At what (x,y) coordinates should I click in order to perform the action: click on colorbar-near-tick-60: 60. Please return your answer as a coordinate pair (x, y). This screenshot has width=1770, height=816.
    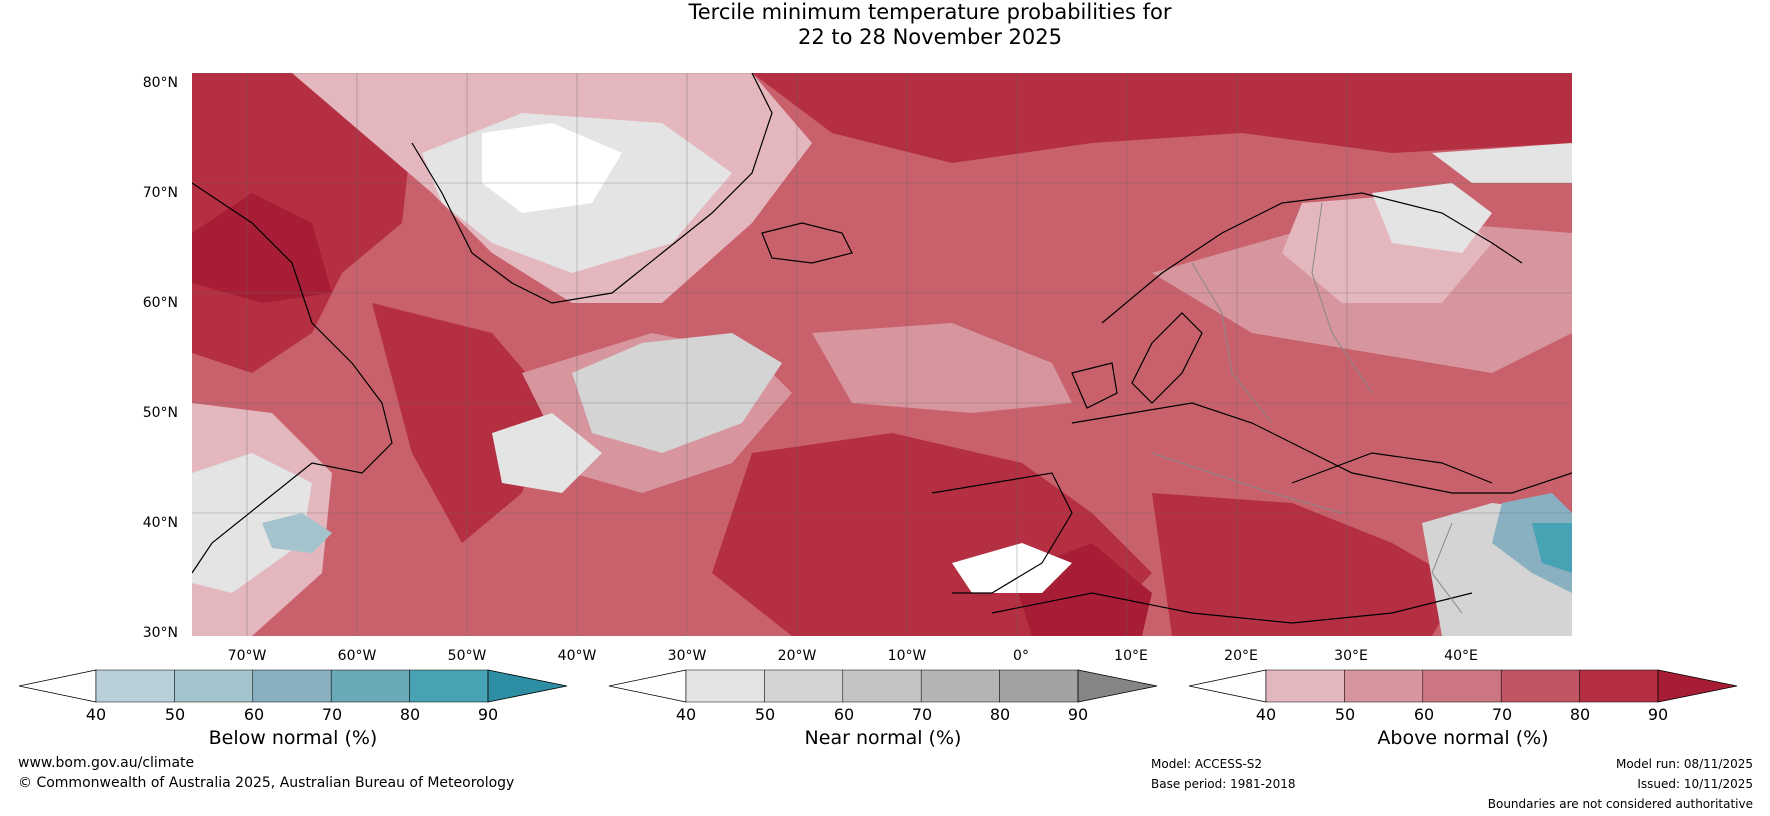
    Looking at the image, I should click on (844, 714).